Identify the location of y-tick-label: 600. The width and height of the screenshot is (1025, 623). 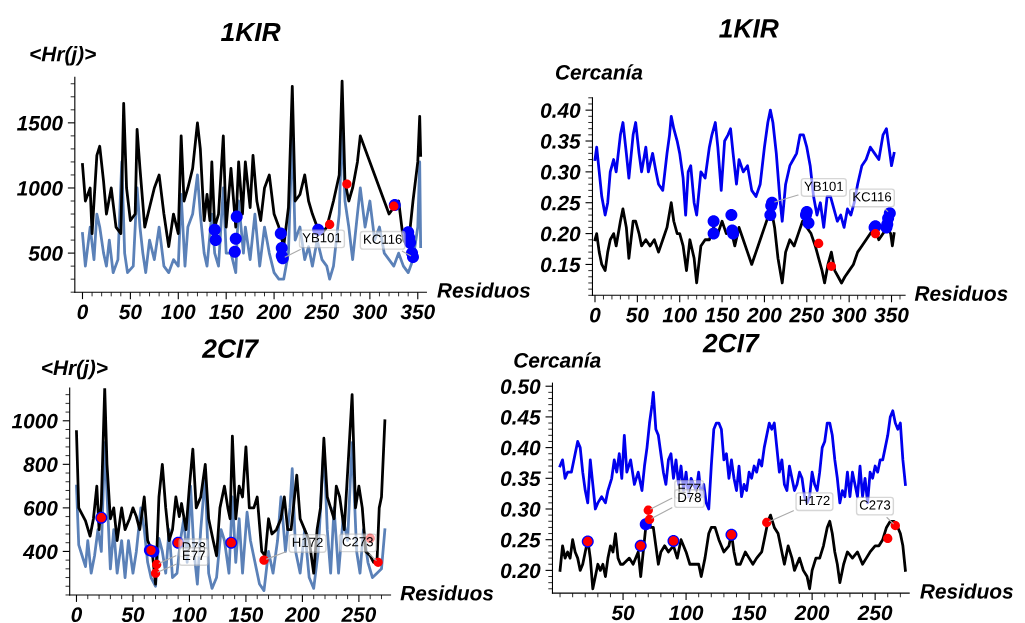
(41, 508).